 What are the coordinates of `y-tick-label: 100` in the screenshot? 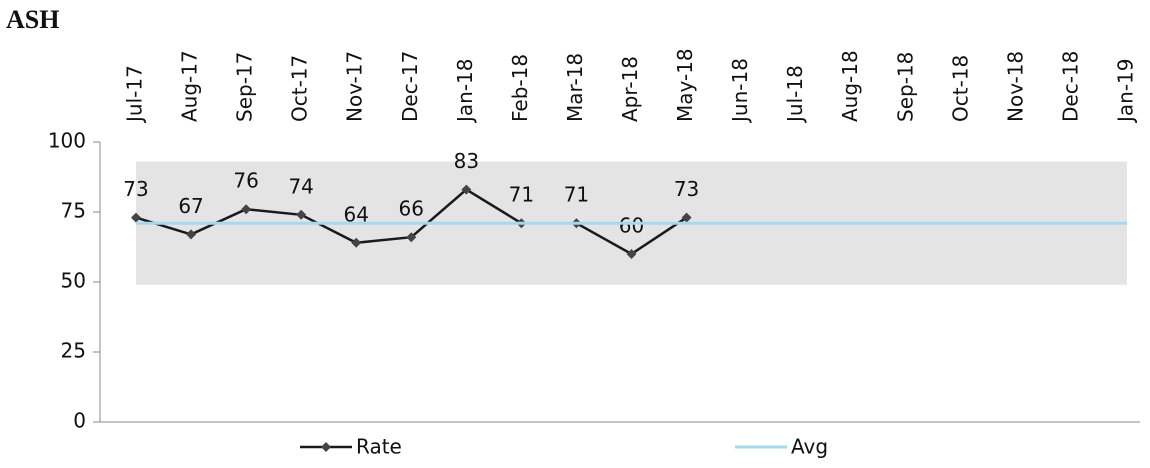 It's located at (67, 141).